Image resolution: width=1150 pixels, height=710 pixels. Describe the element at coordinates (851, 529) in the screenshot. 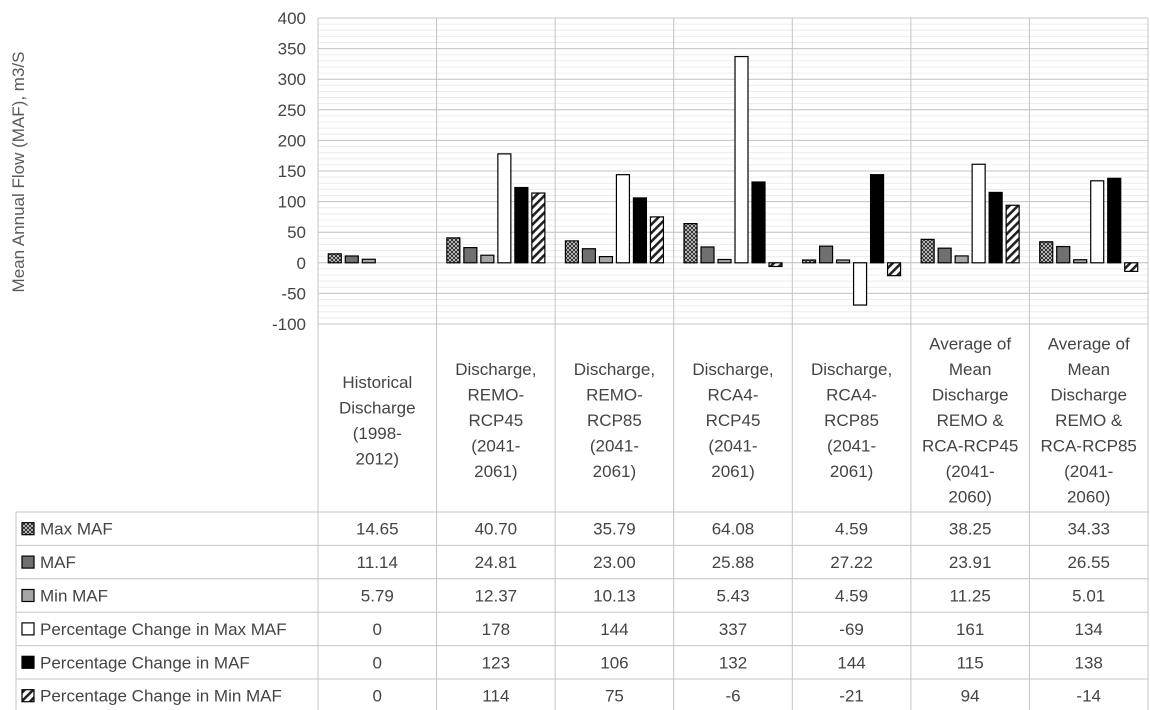

I see `table-value: 4.59` at that location.